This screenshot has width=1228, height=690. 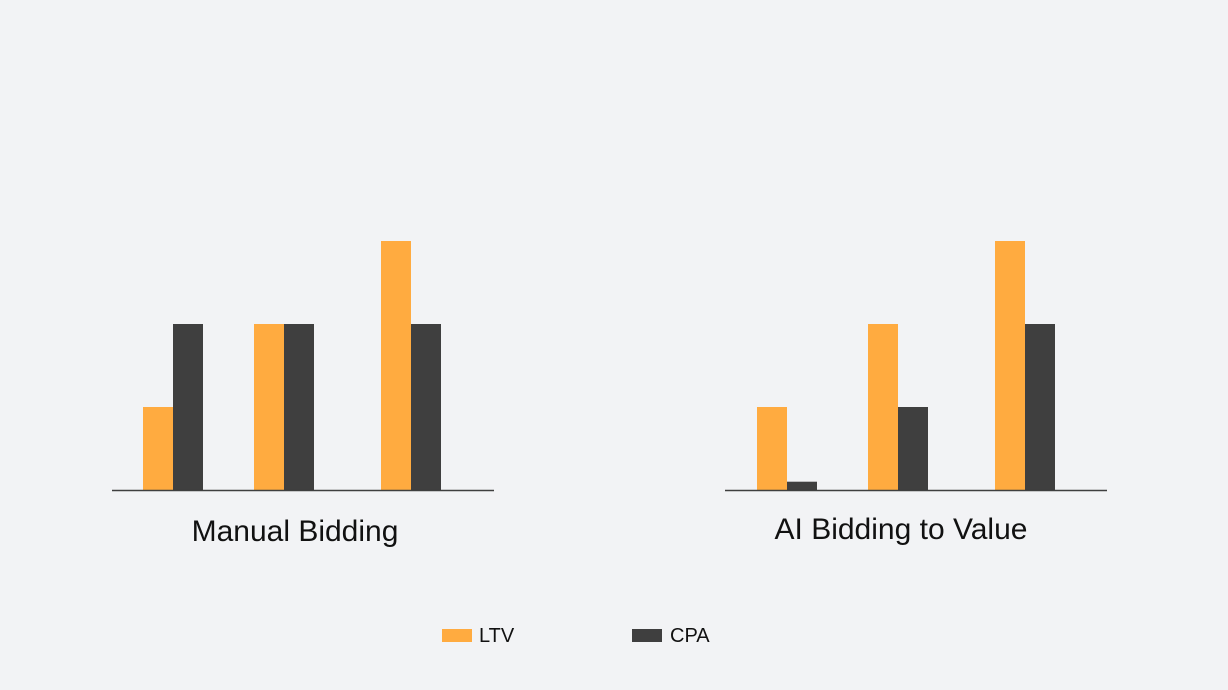 I want to click on ai-bidding-chart: AI Bidding to Value, so click(x=916, y=393).